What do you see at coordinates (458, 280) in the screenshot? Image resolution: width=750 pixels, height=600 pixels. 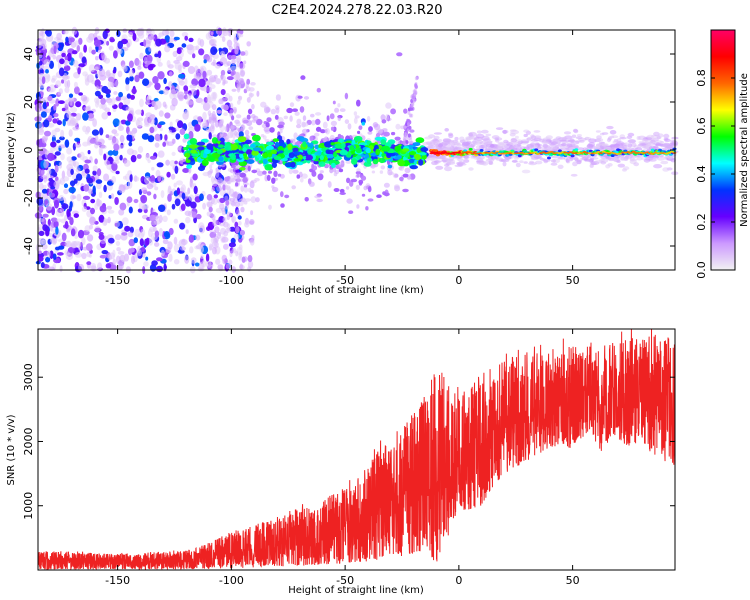 I see `spectrogram-x-tick-label: 0` at bounding box center [458, 280].